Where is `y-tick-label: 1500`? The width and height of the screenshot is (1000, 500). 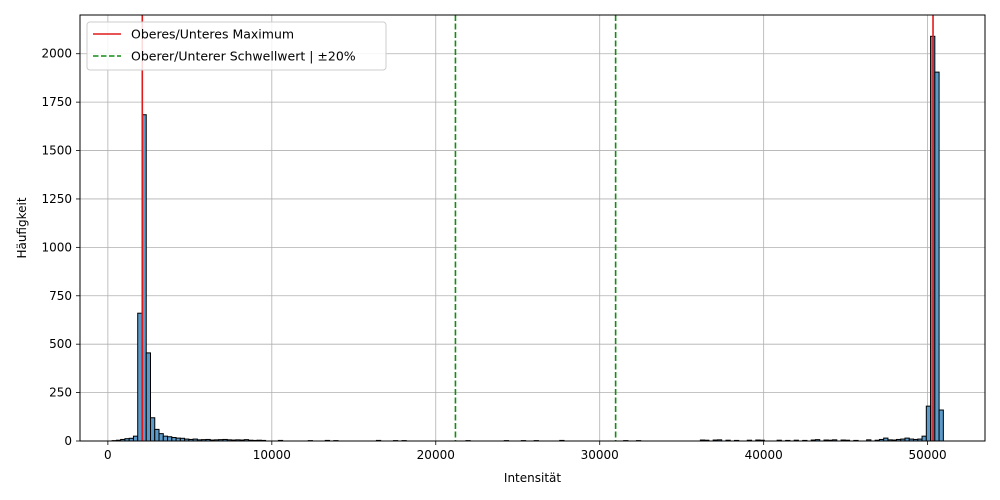 y-tick-label: 1500 is located at coordinates (56, 151).